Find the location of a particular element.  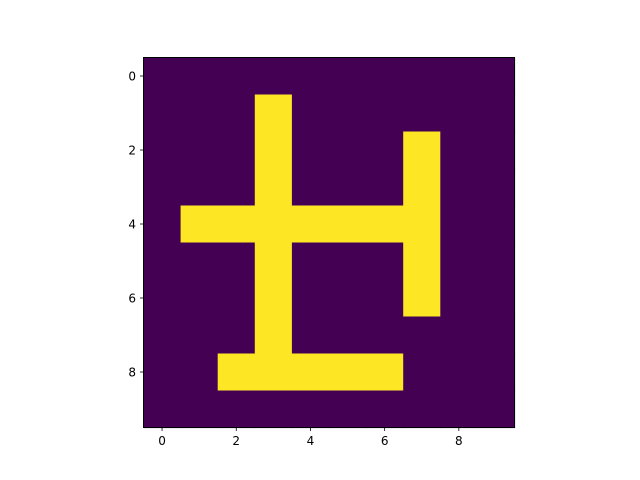

x-tick-label: 8 is located at coordinates (459, 441).